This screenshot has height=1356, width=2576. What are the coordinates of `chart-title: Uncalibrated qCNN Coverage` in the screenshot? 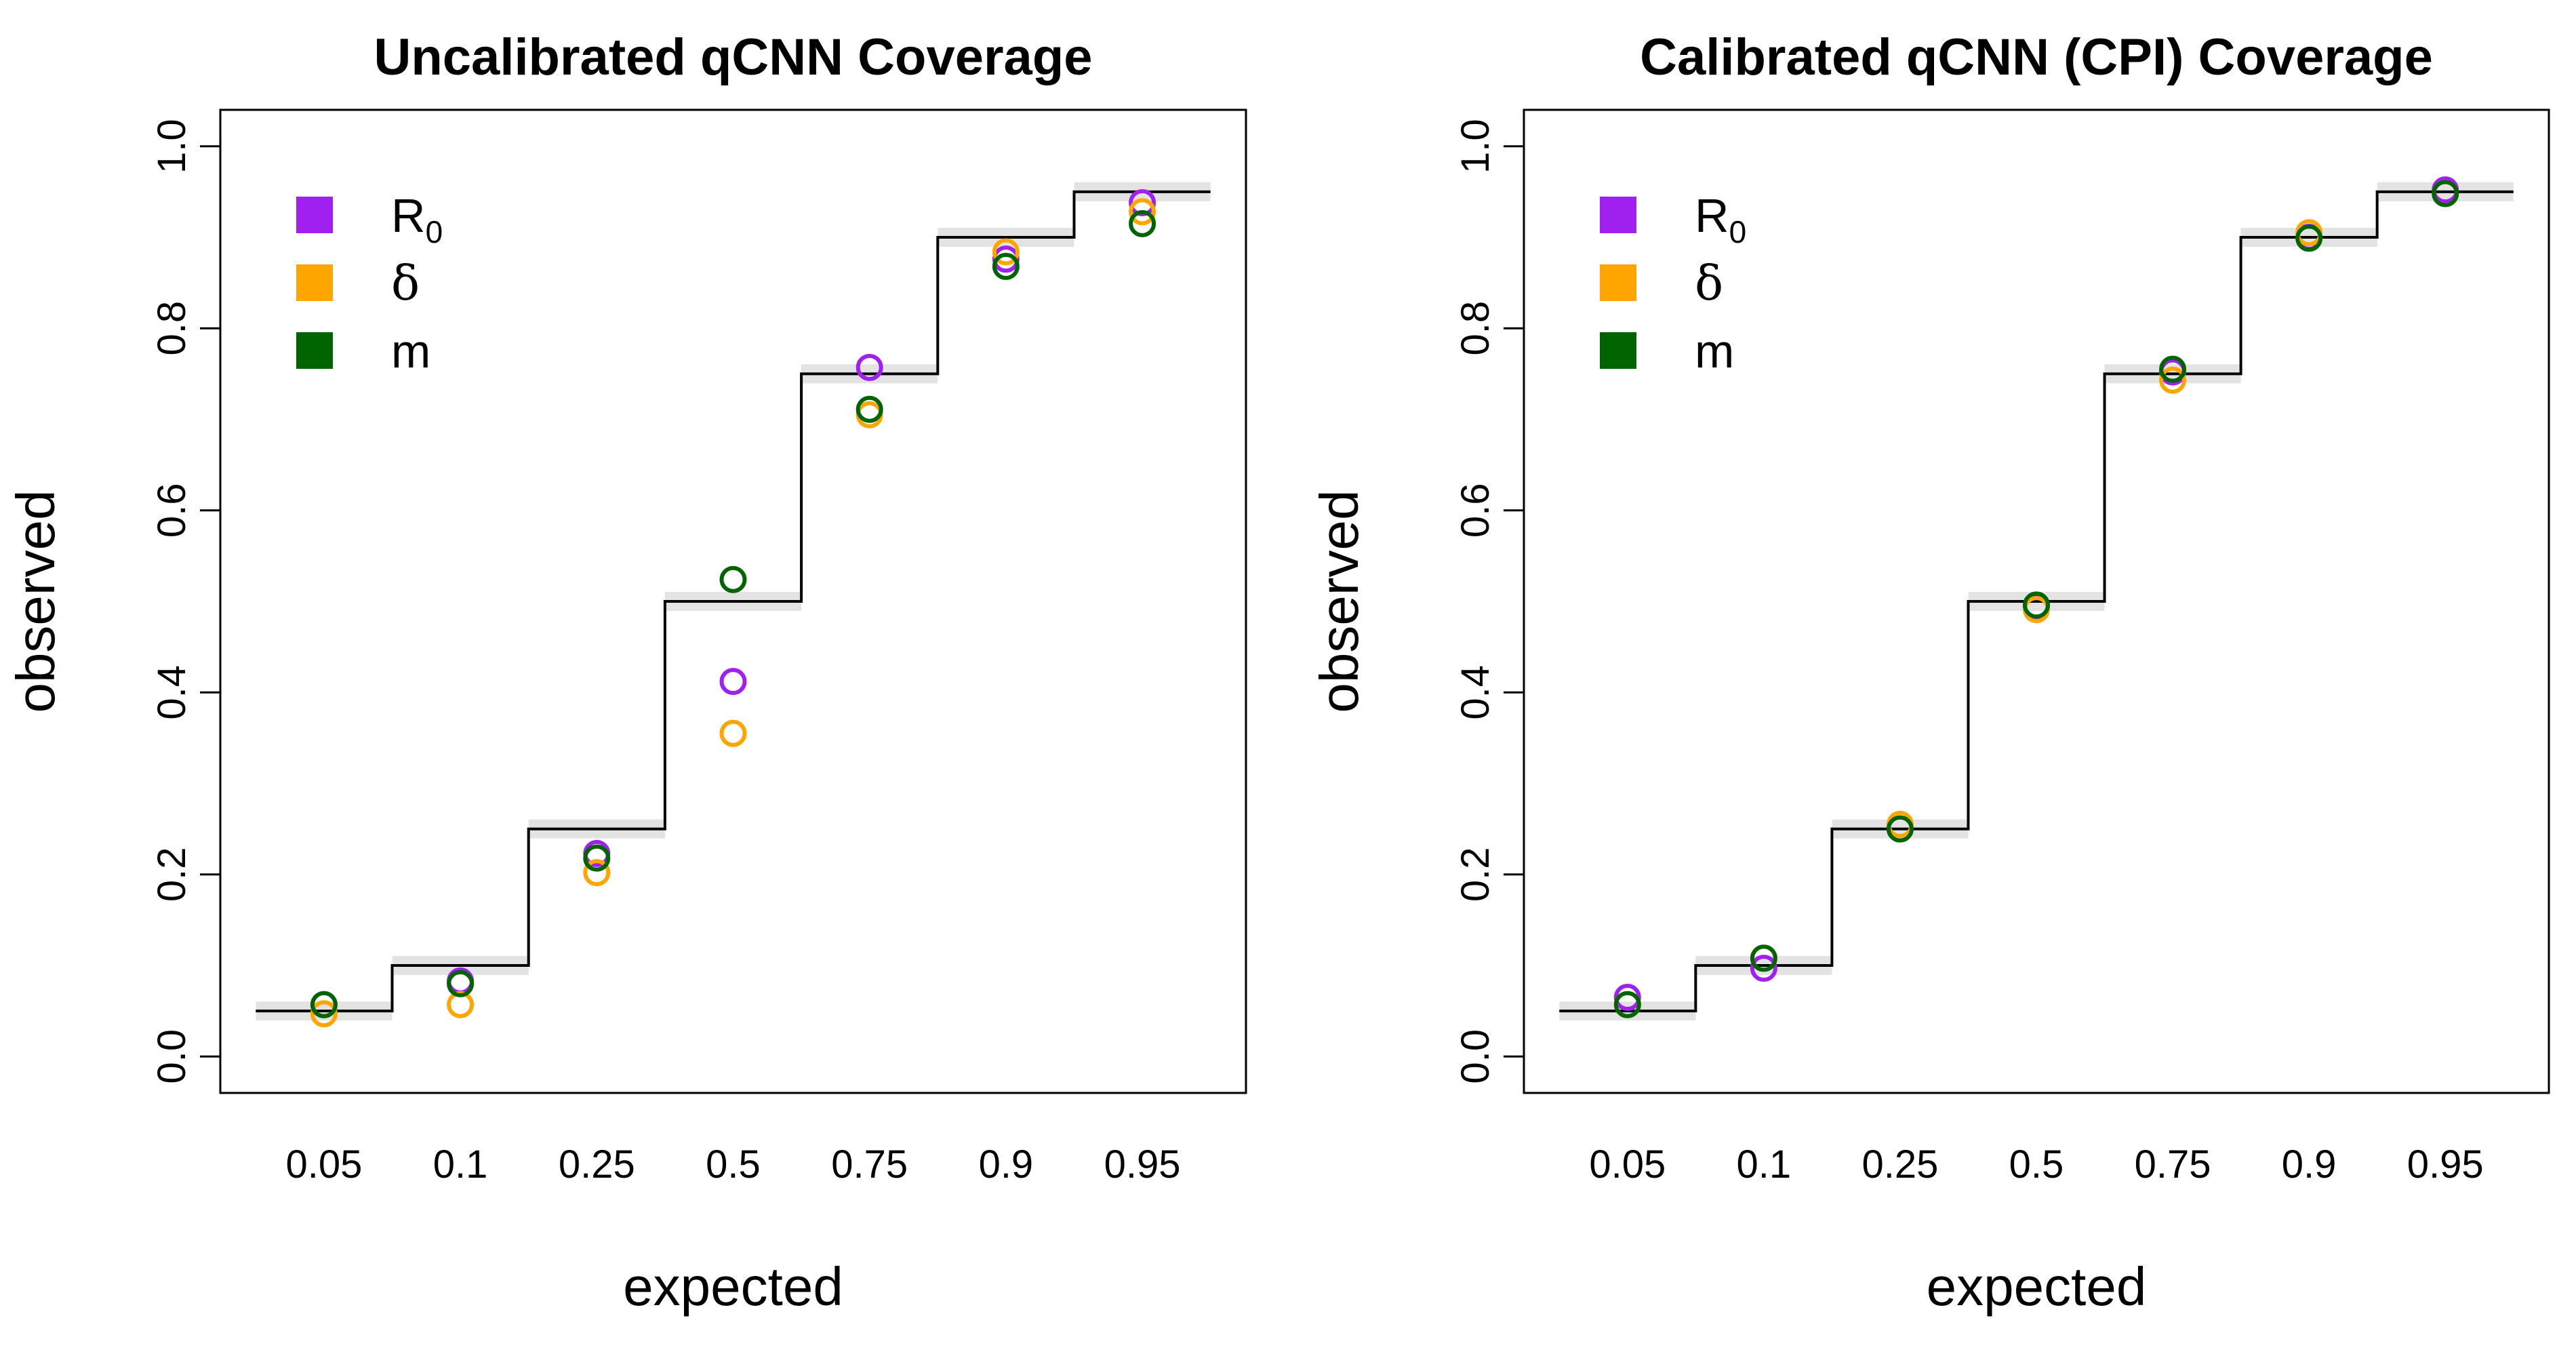 It's located at (733, 57).